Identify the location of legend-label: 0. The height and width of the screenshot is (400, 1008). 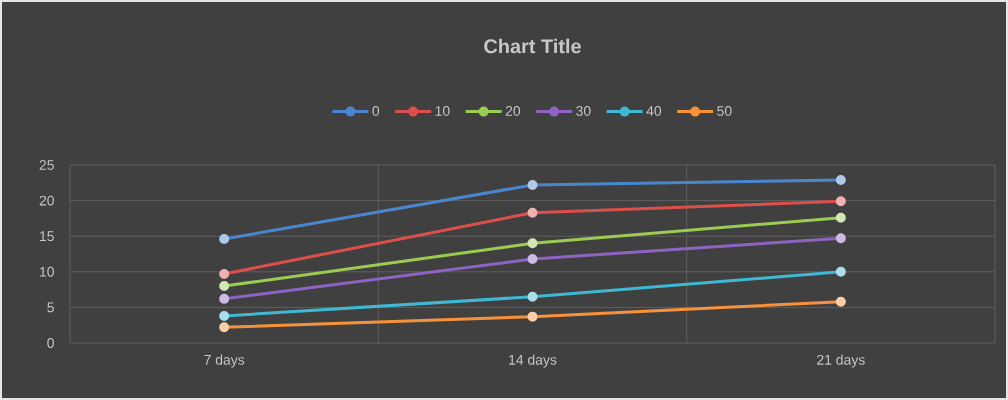
(376, 110).